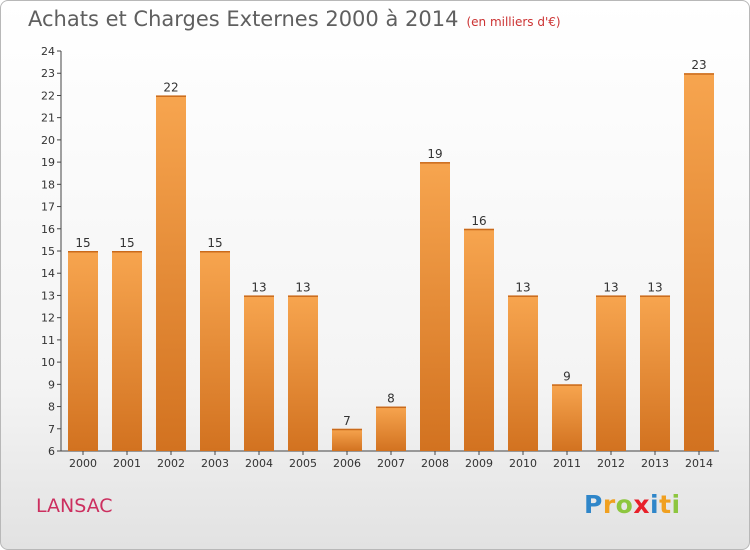  Describe the element at coordinates (48, 51) in the screenshot. I see `y-tick-label: 24` at that location.